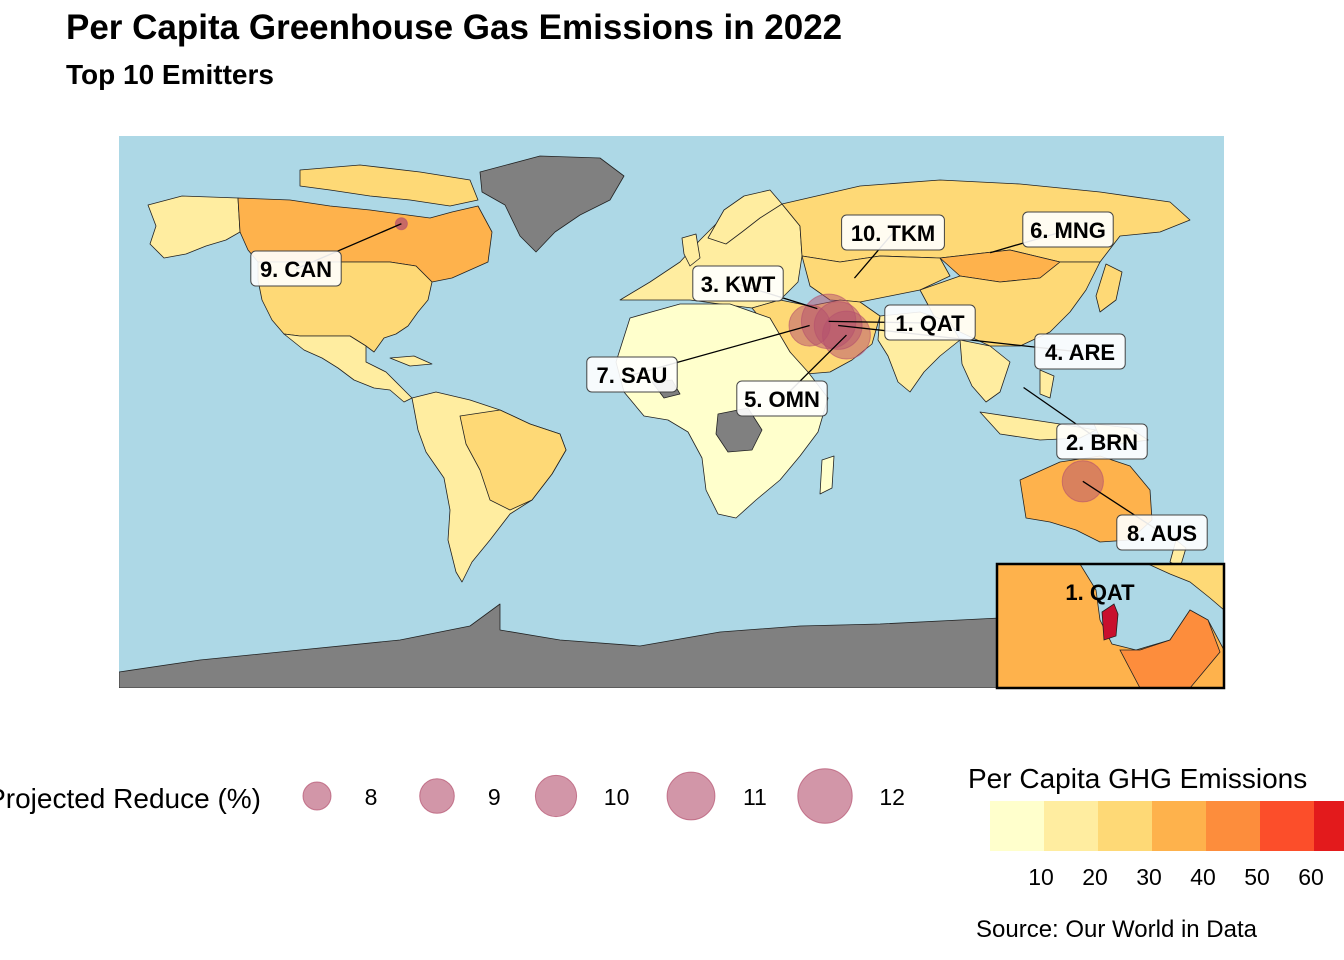  Describe the element at coordinates (1203, 877) in the screenshot. I see `color-legend-tick: 40` at that location.